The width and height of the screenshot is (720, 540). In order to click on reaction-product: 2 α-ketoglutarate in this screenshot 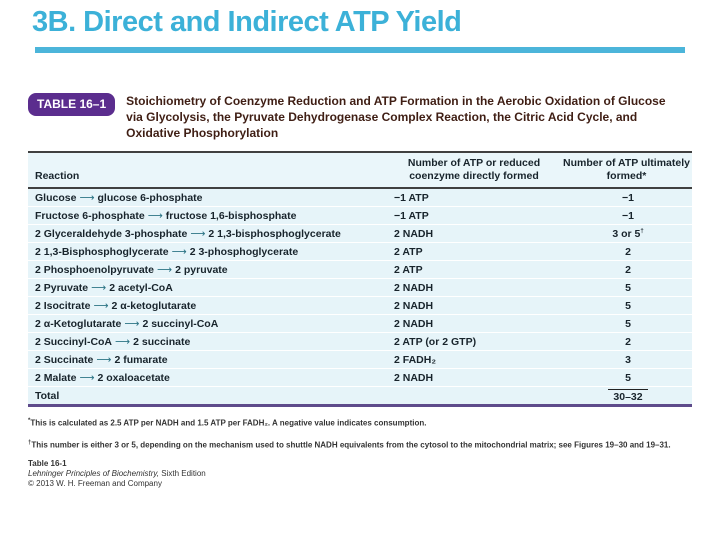, I will do `click(154, 305)`.